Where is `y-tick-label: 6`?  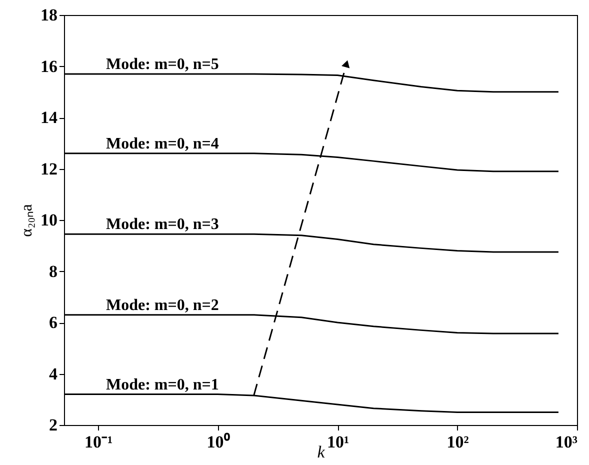 y-tick-label: 6 is located at coordinates (53, 322).